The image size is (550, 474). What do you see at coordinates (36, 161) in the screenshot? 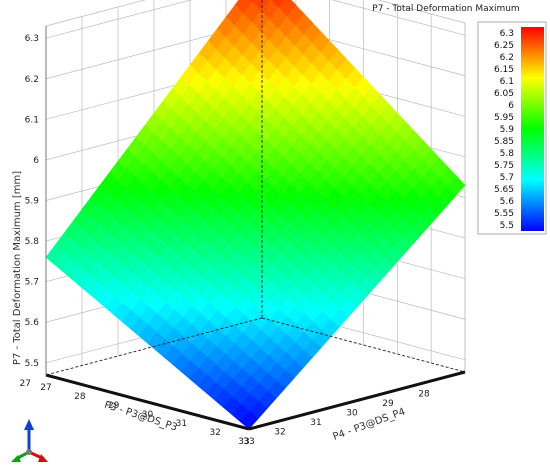
I see `z-tick-label: 6` at bounding box center [36, 161].